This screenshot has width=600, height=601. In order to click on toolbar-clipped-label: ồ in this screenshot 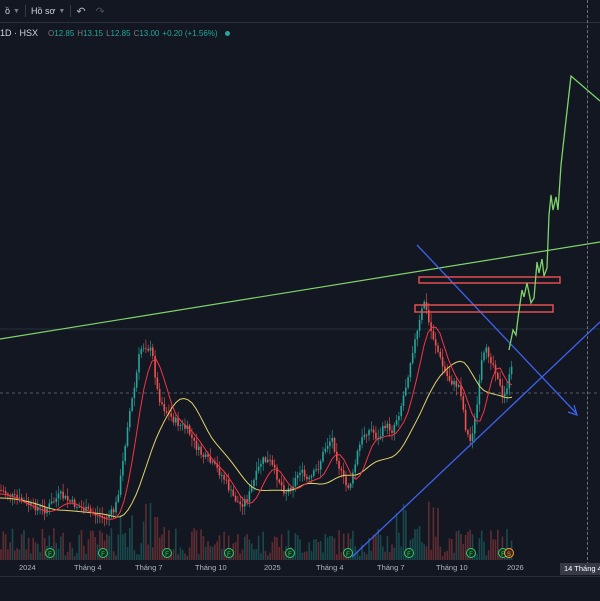, I will do `click(8, 11)`.